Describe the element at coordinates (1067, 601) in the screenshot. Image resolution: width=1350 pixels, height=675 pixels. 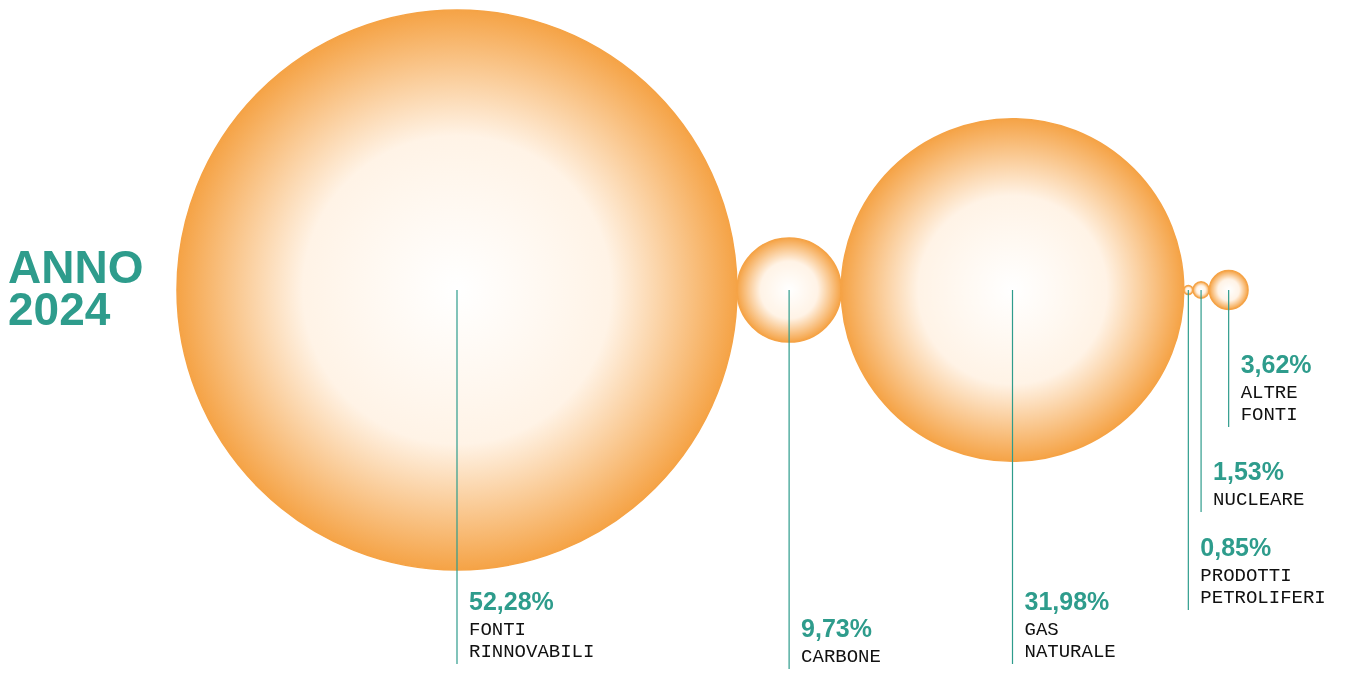
I see `data-label: 31,98%` at that location.